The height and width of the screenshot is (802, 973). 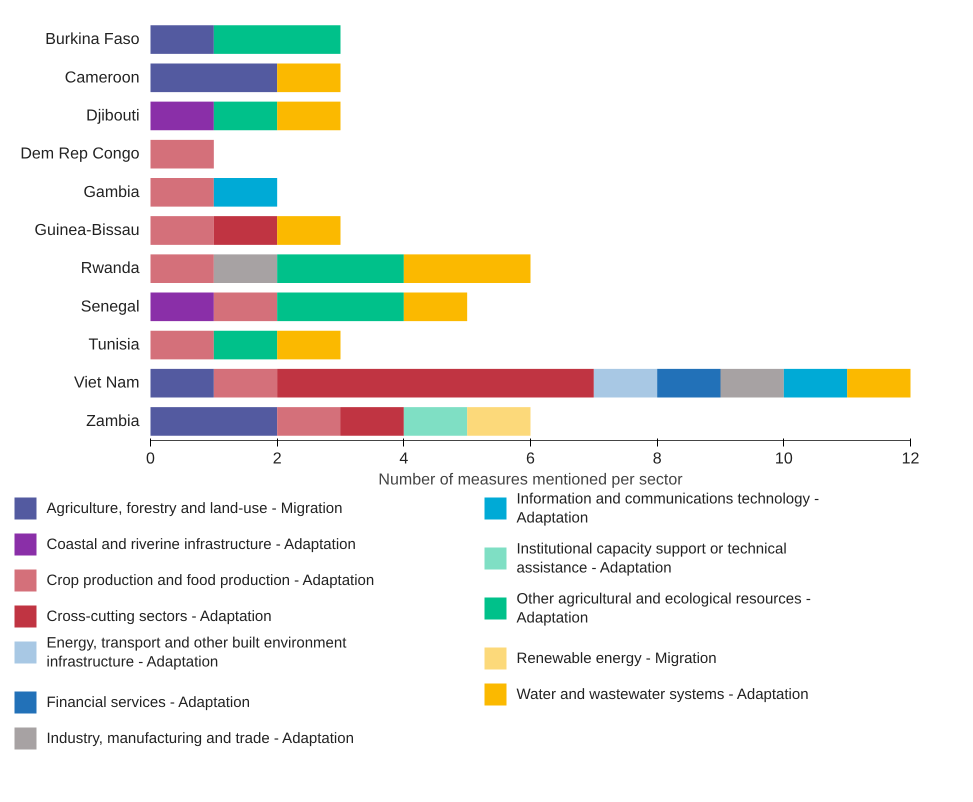 What do you see at coordinates (87, 230) in the screenshot?
I see `y-tick-label: Guinea-Bissau` at bounding box center [87, 230].